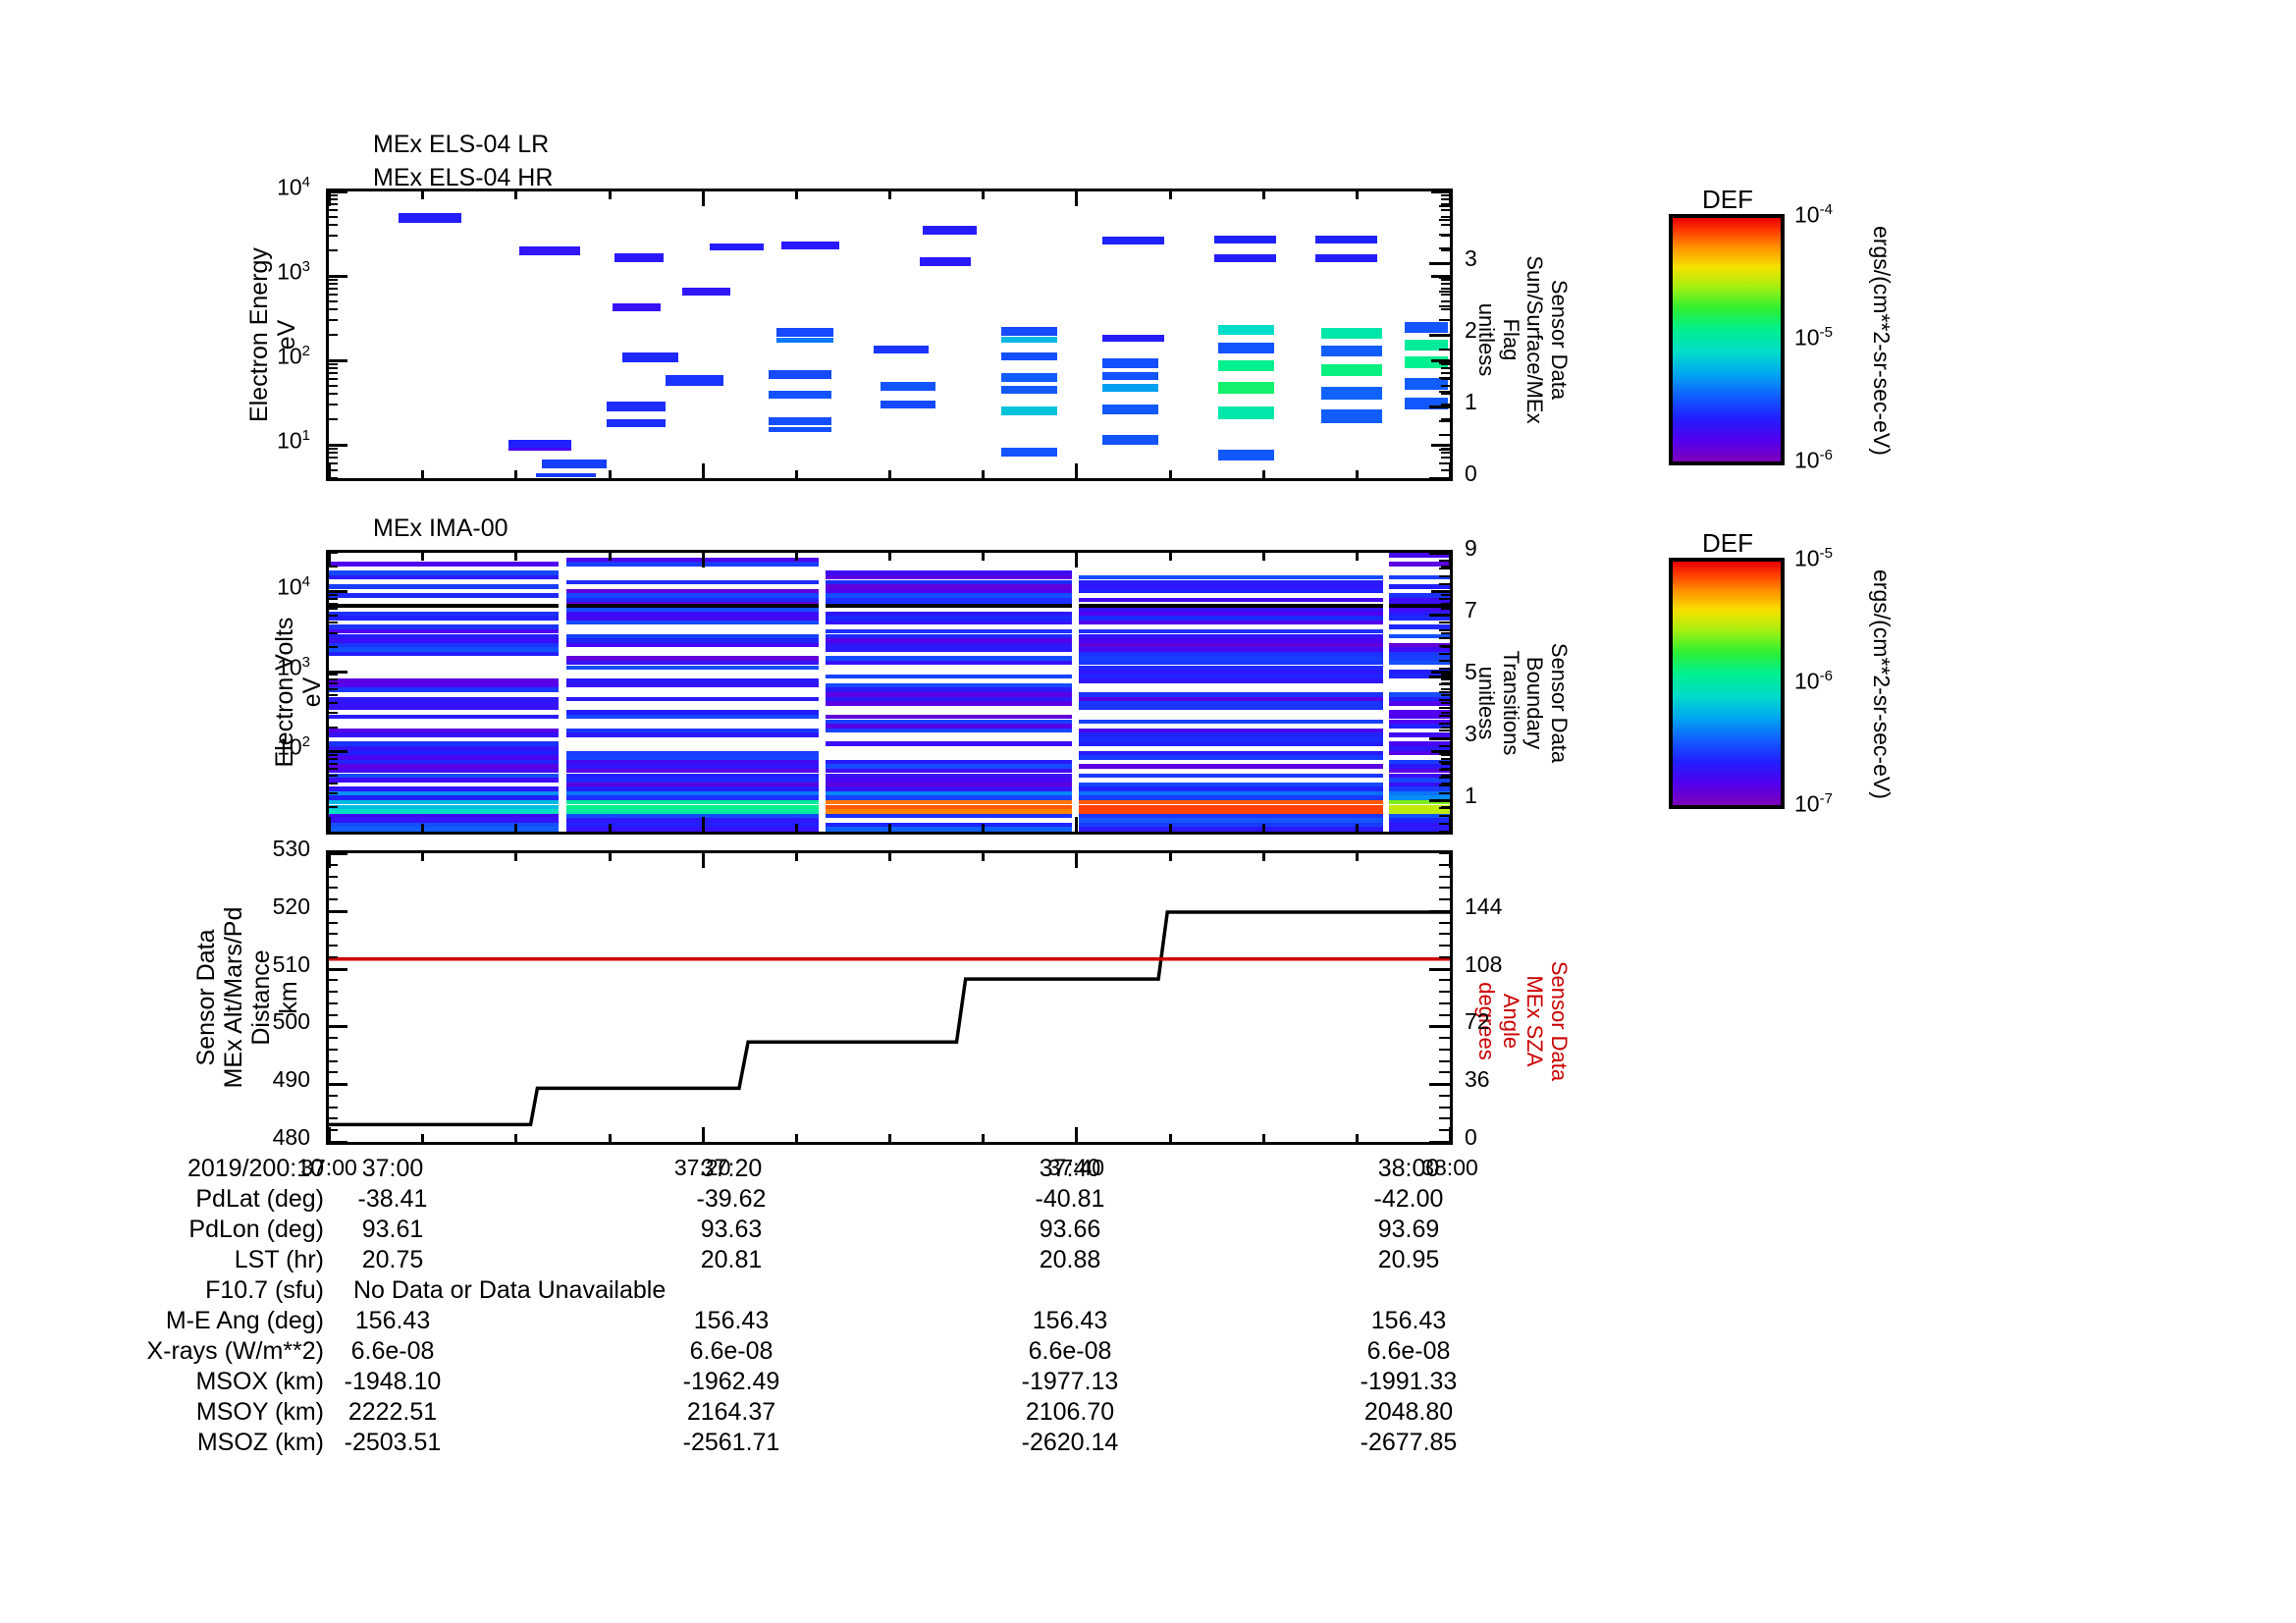 The width and height of the screenshot is (2296, 1623). What do you see at coordinates (1814, 460) in the screenshot?
I see `colorbar-1-min-label: 10-6` at bounding box center [1814, 460].